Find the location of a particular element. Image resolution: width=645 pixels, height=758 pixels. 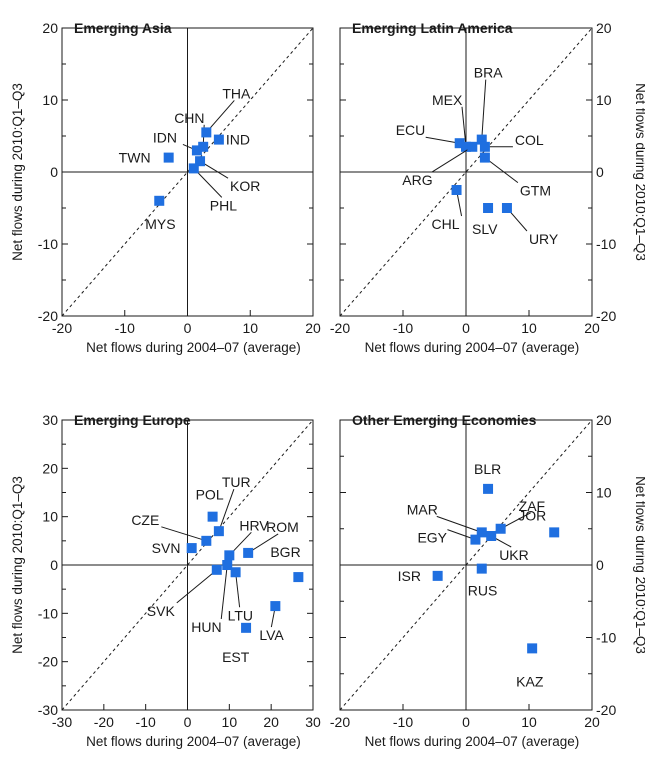

y-tick-label: 10 is located at coordinates (50, 100).